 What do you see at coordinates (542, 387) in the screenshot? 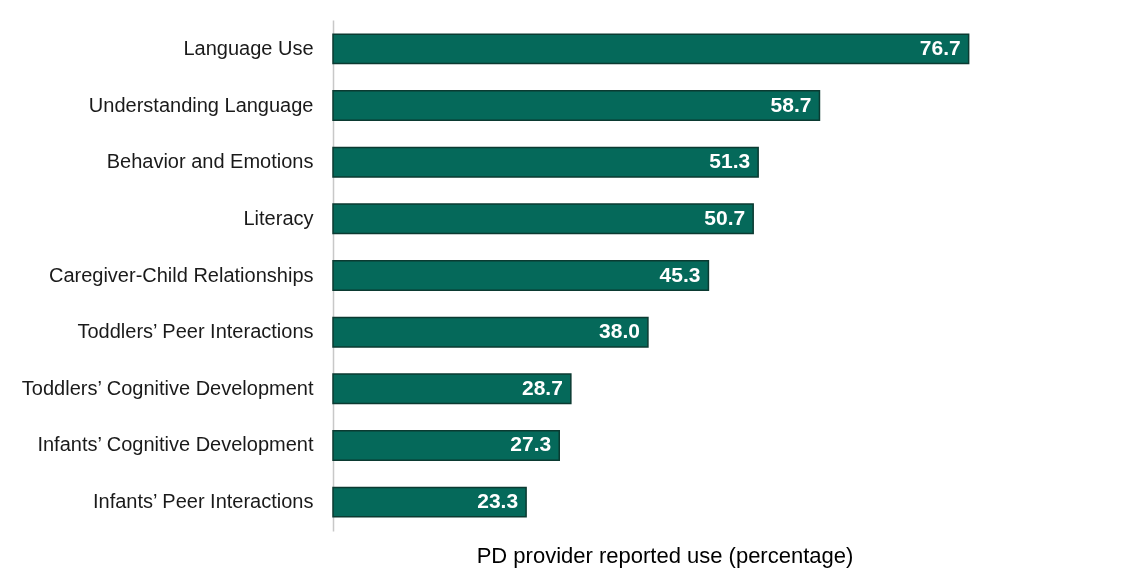
I see `data-label: 28.7` at bounding box center [542, 387].